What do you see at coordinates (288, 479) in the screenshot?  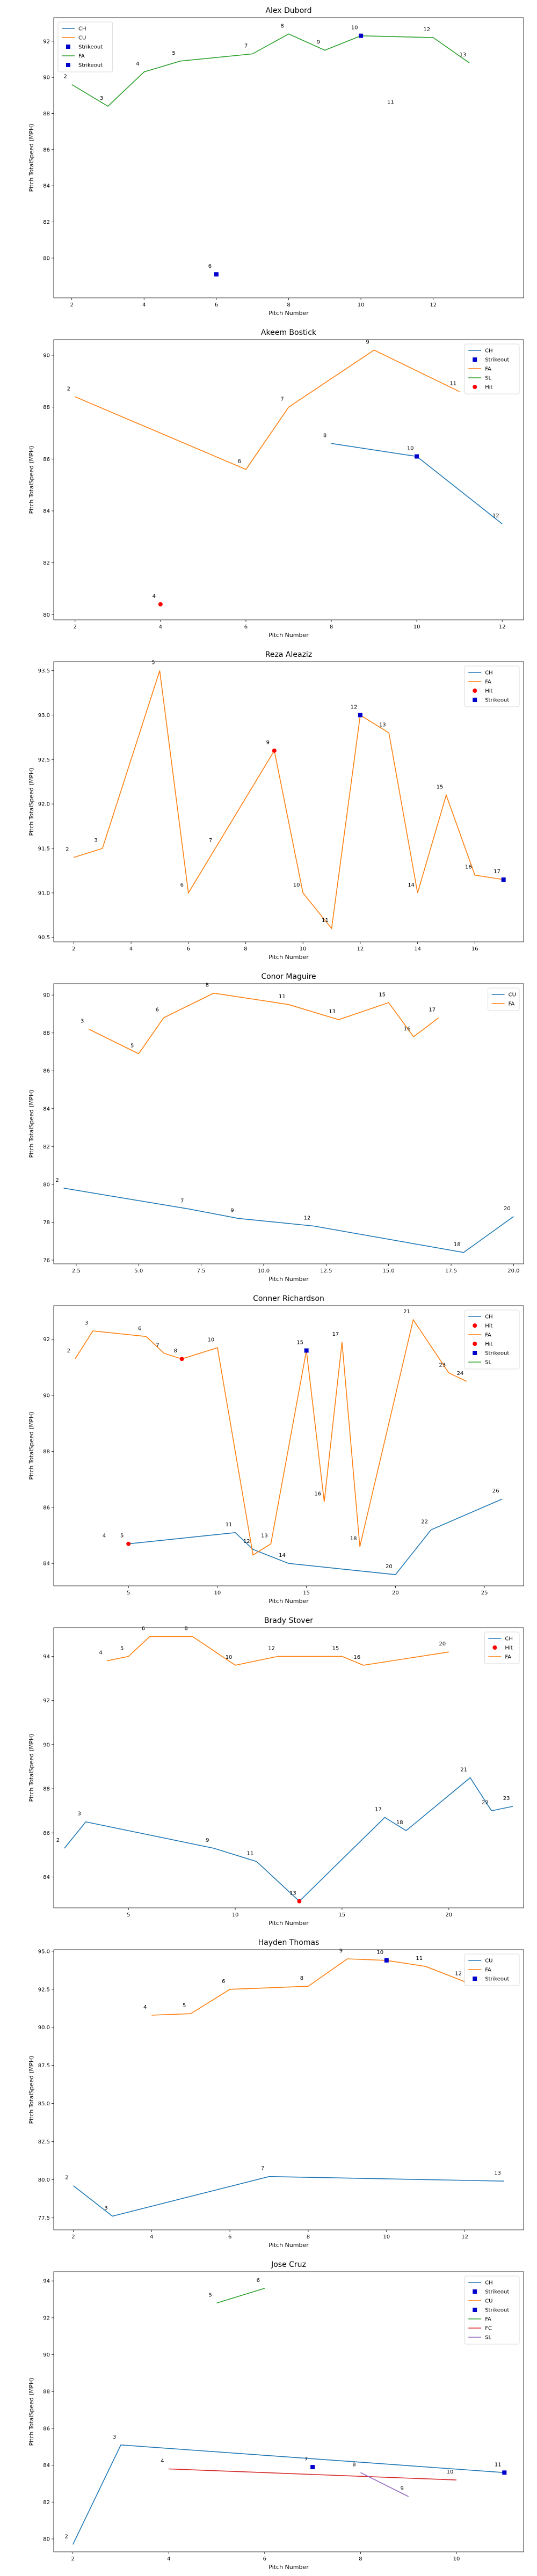 I see `plot-area` at bounding box center [288, 479].